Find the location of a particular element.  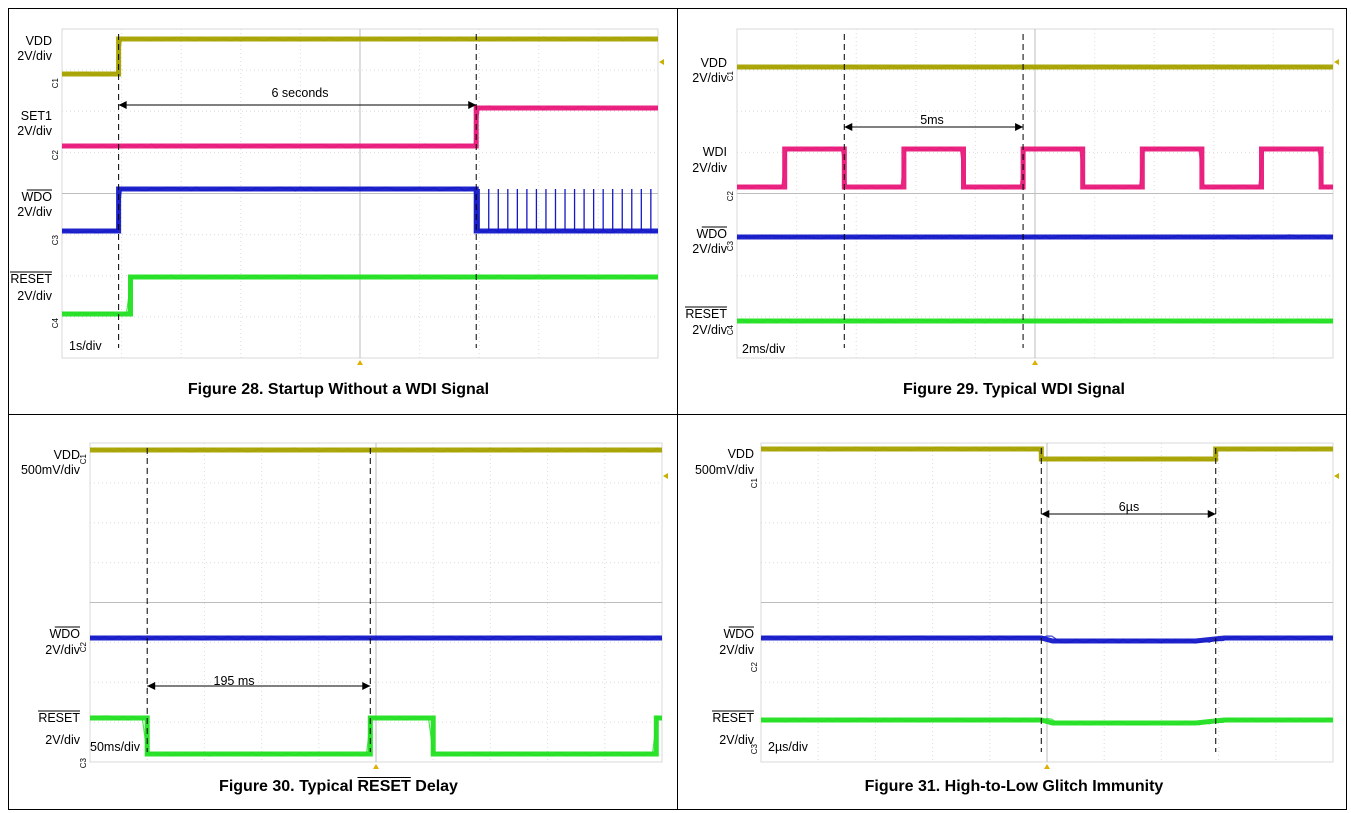

annotation-label: 6µs is located at coordinates (1129, 507).